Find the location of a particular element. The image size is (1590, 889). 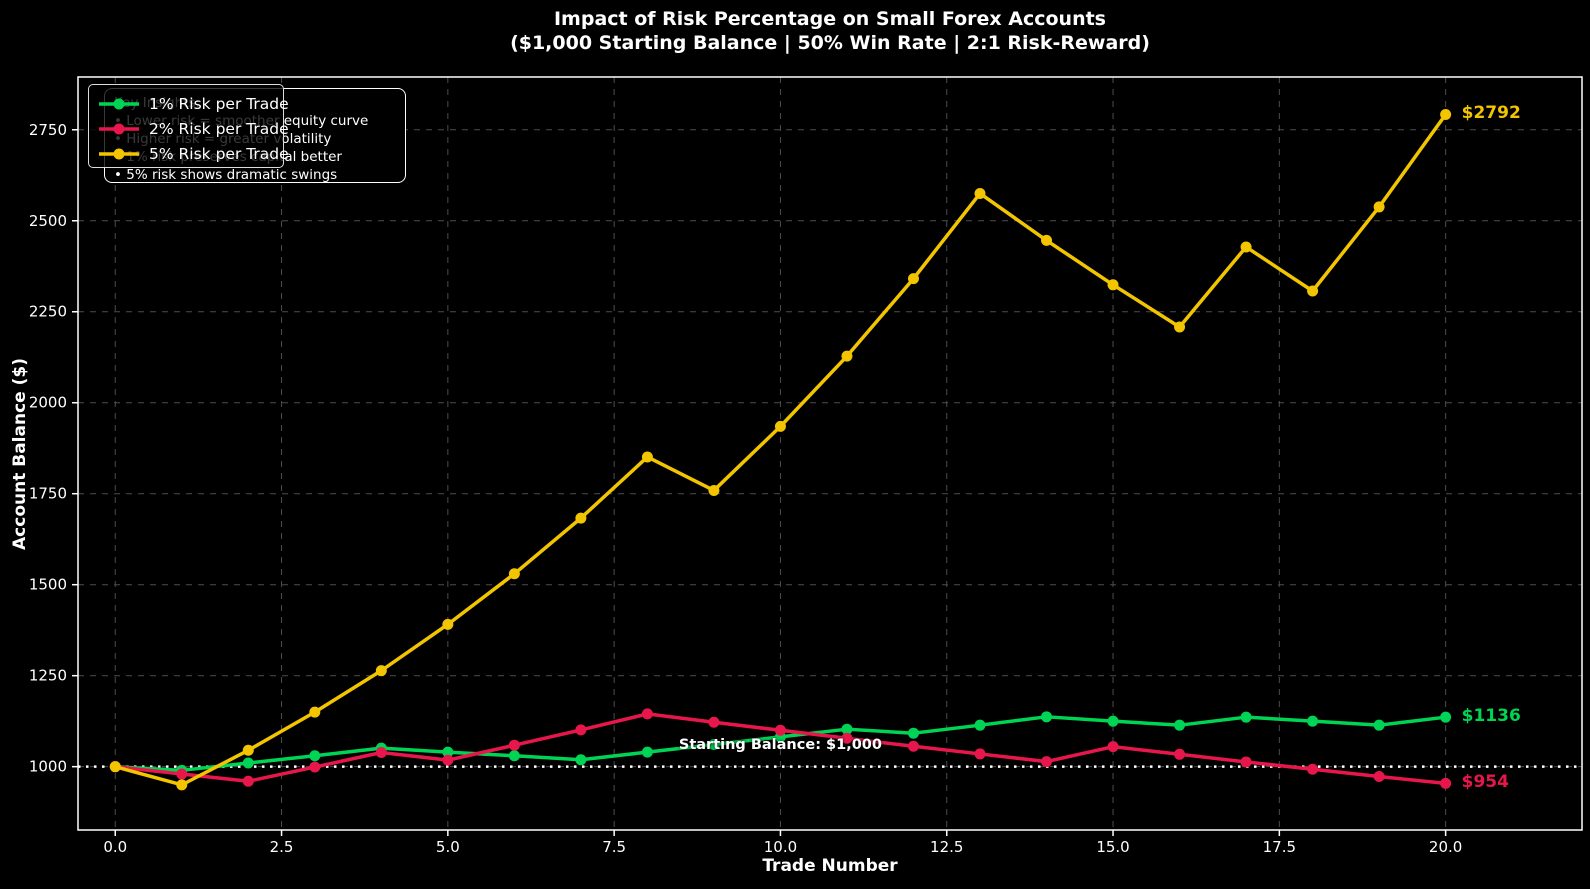

y-tick-label: 2750 is located at coordinates (48, 130).